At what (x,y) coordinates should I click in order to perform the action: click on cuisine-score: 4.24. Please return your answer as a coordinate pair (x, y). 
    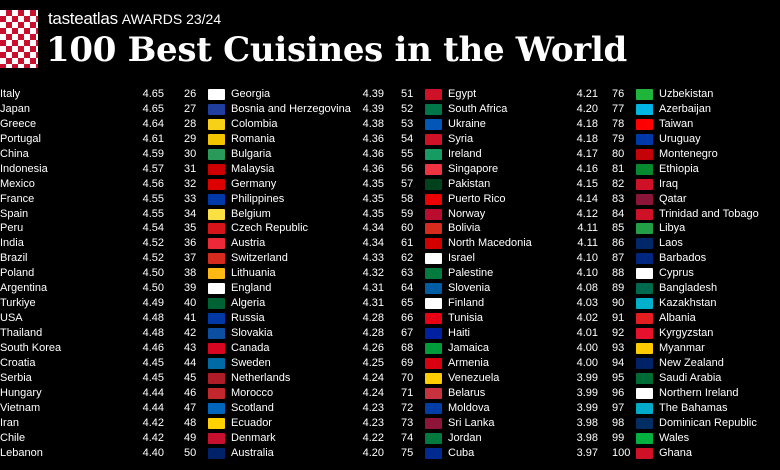
    Looking at the image, I should click on (373, 392).